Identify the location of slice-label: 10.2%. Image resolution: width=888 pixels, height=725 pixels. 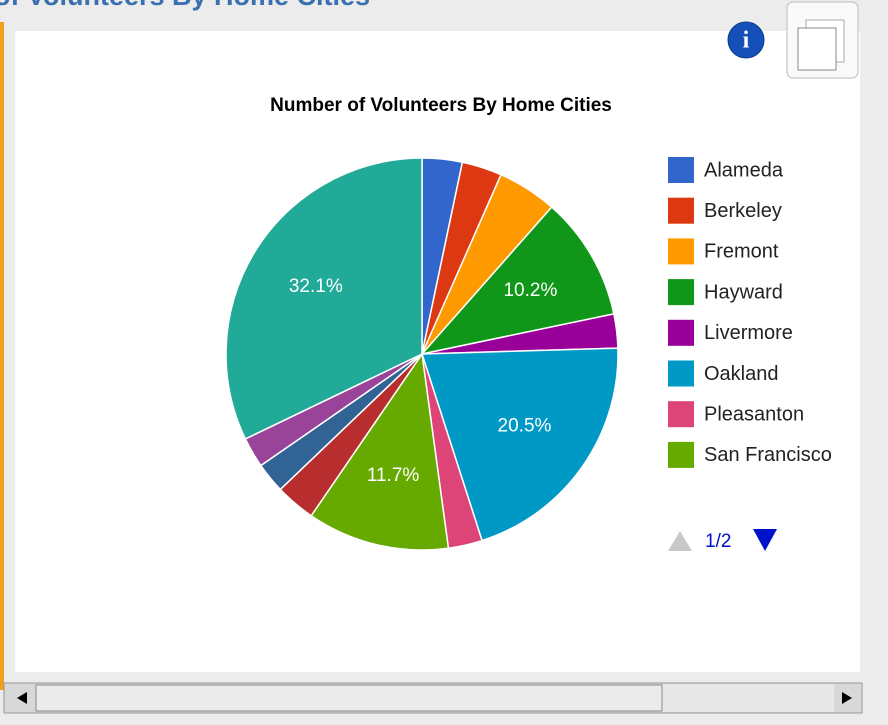
(530, 290).